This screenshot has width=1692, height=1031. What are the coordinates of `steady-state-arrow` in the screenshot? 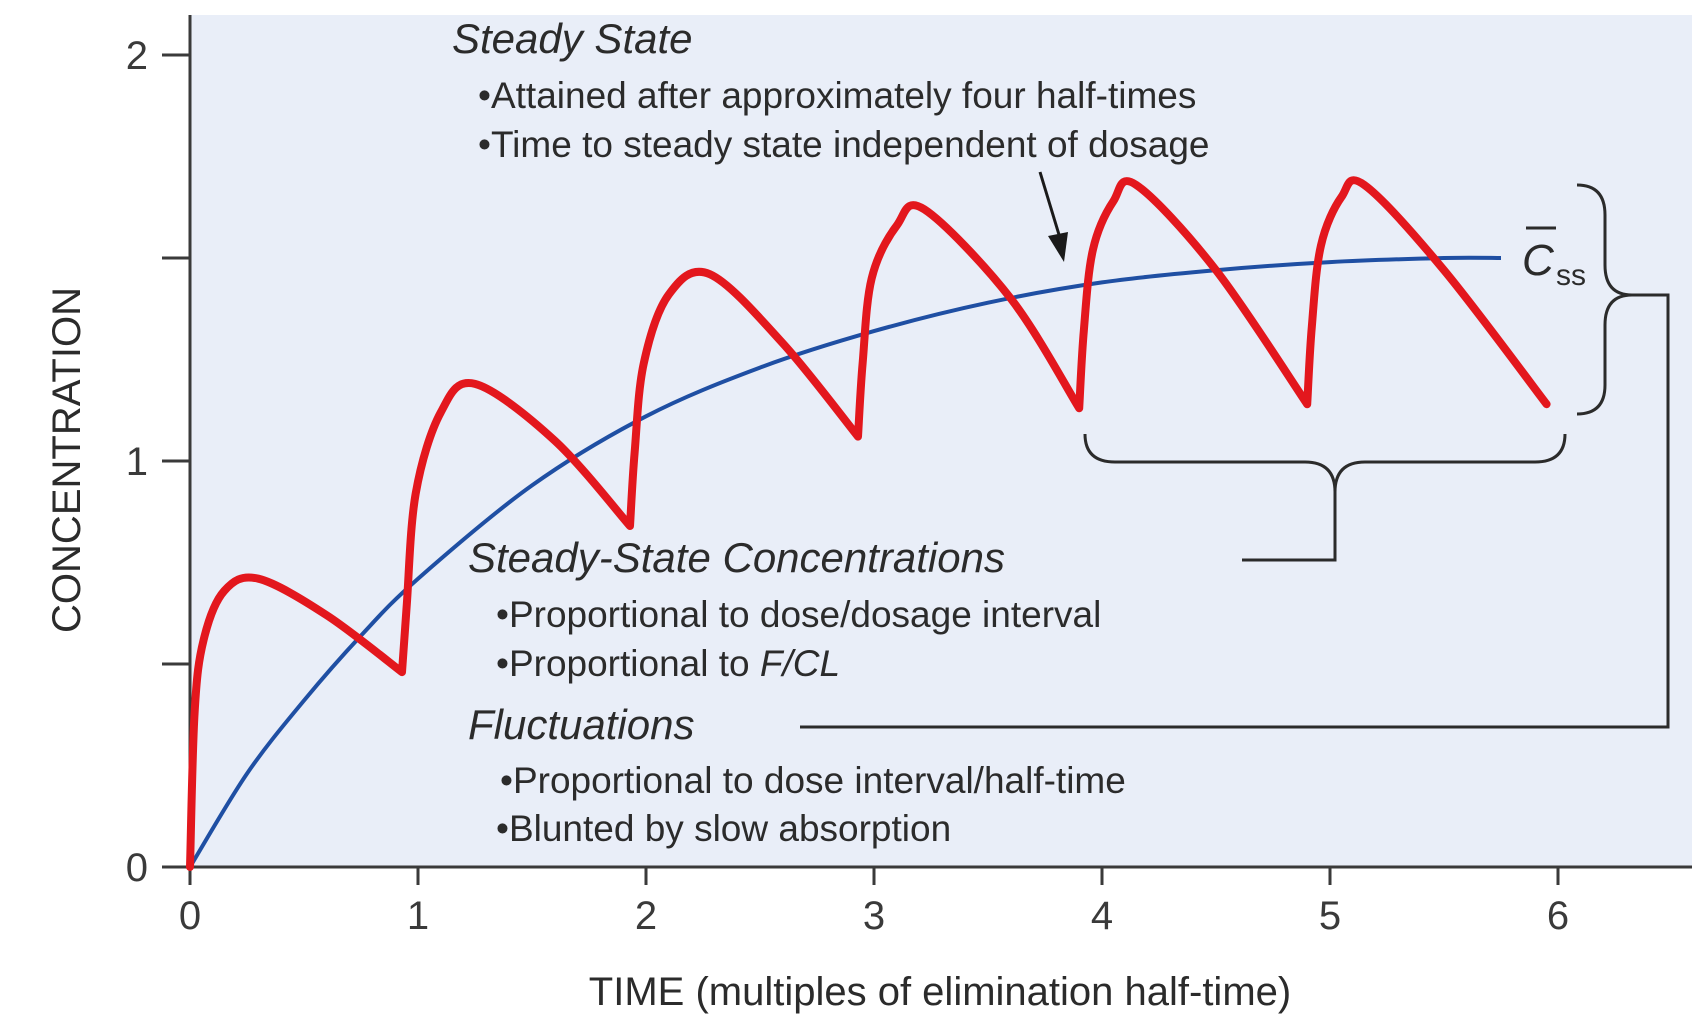 It's located at (1053, 216).